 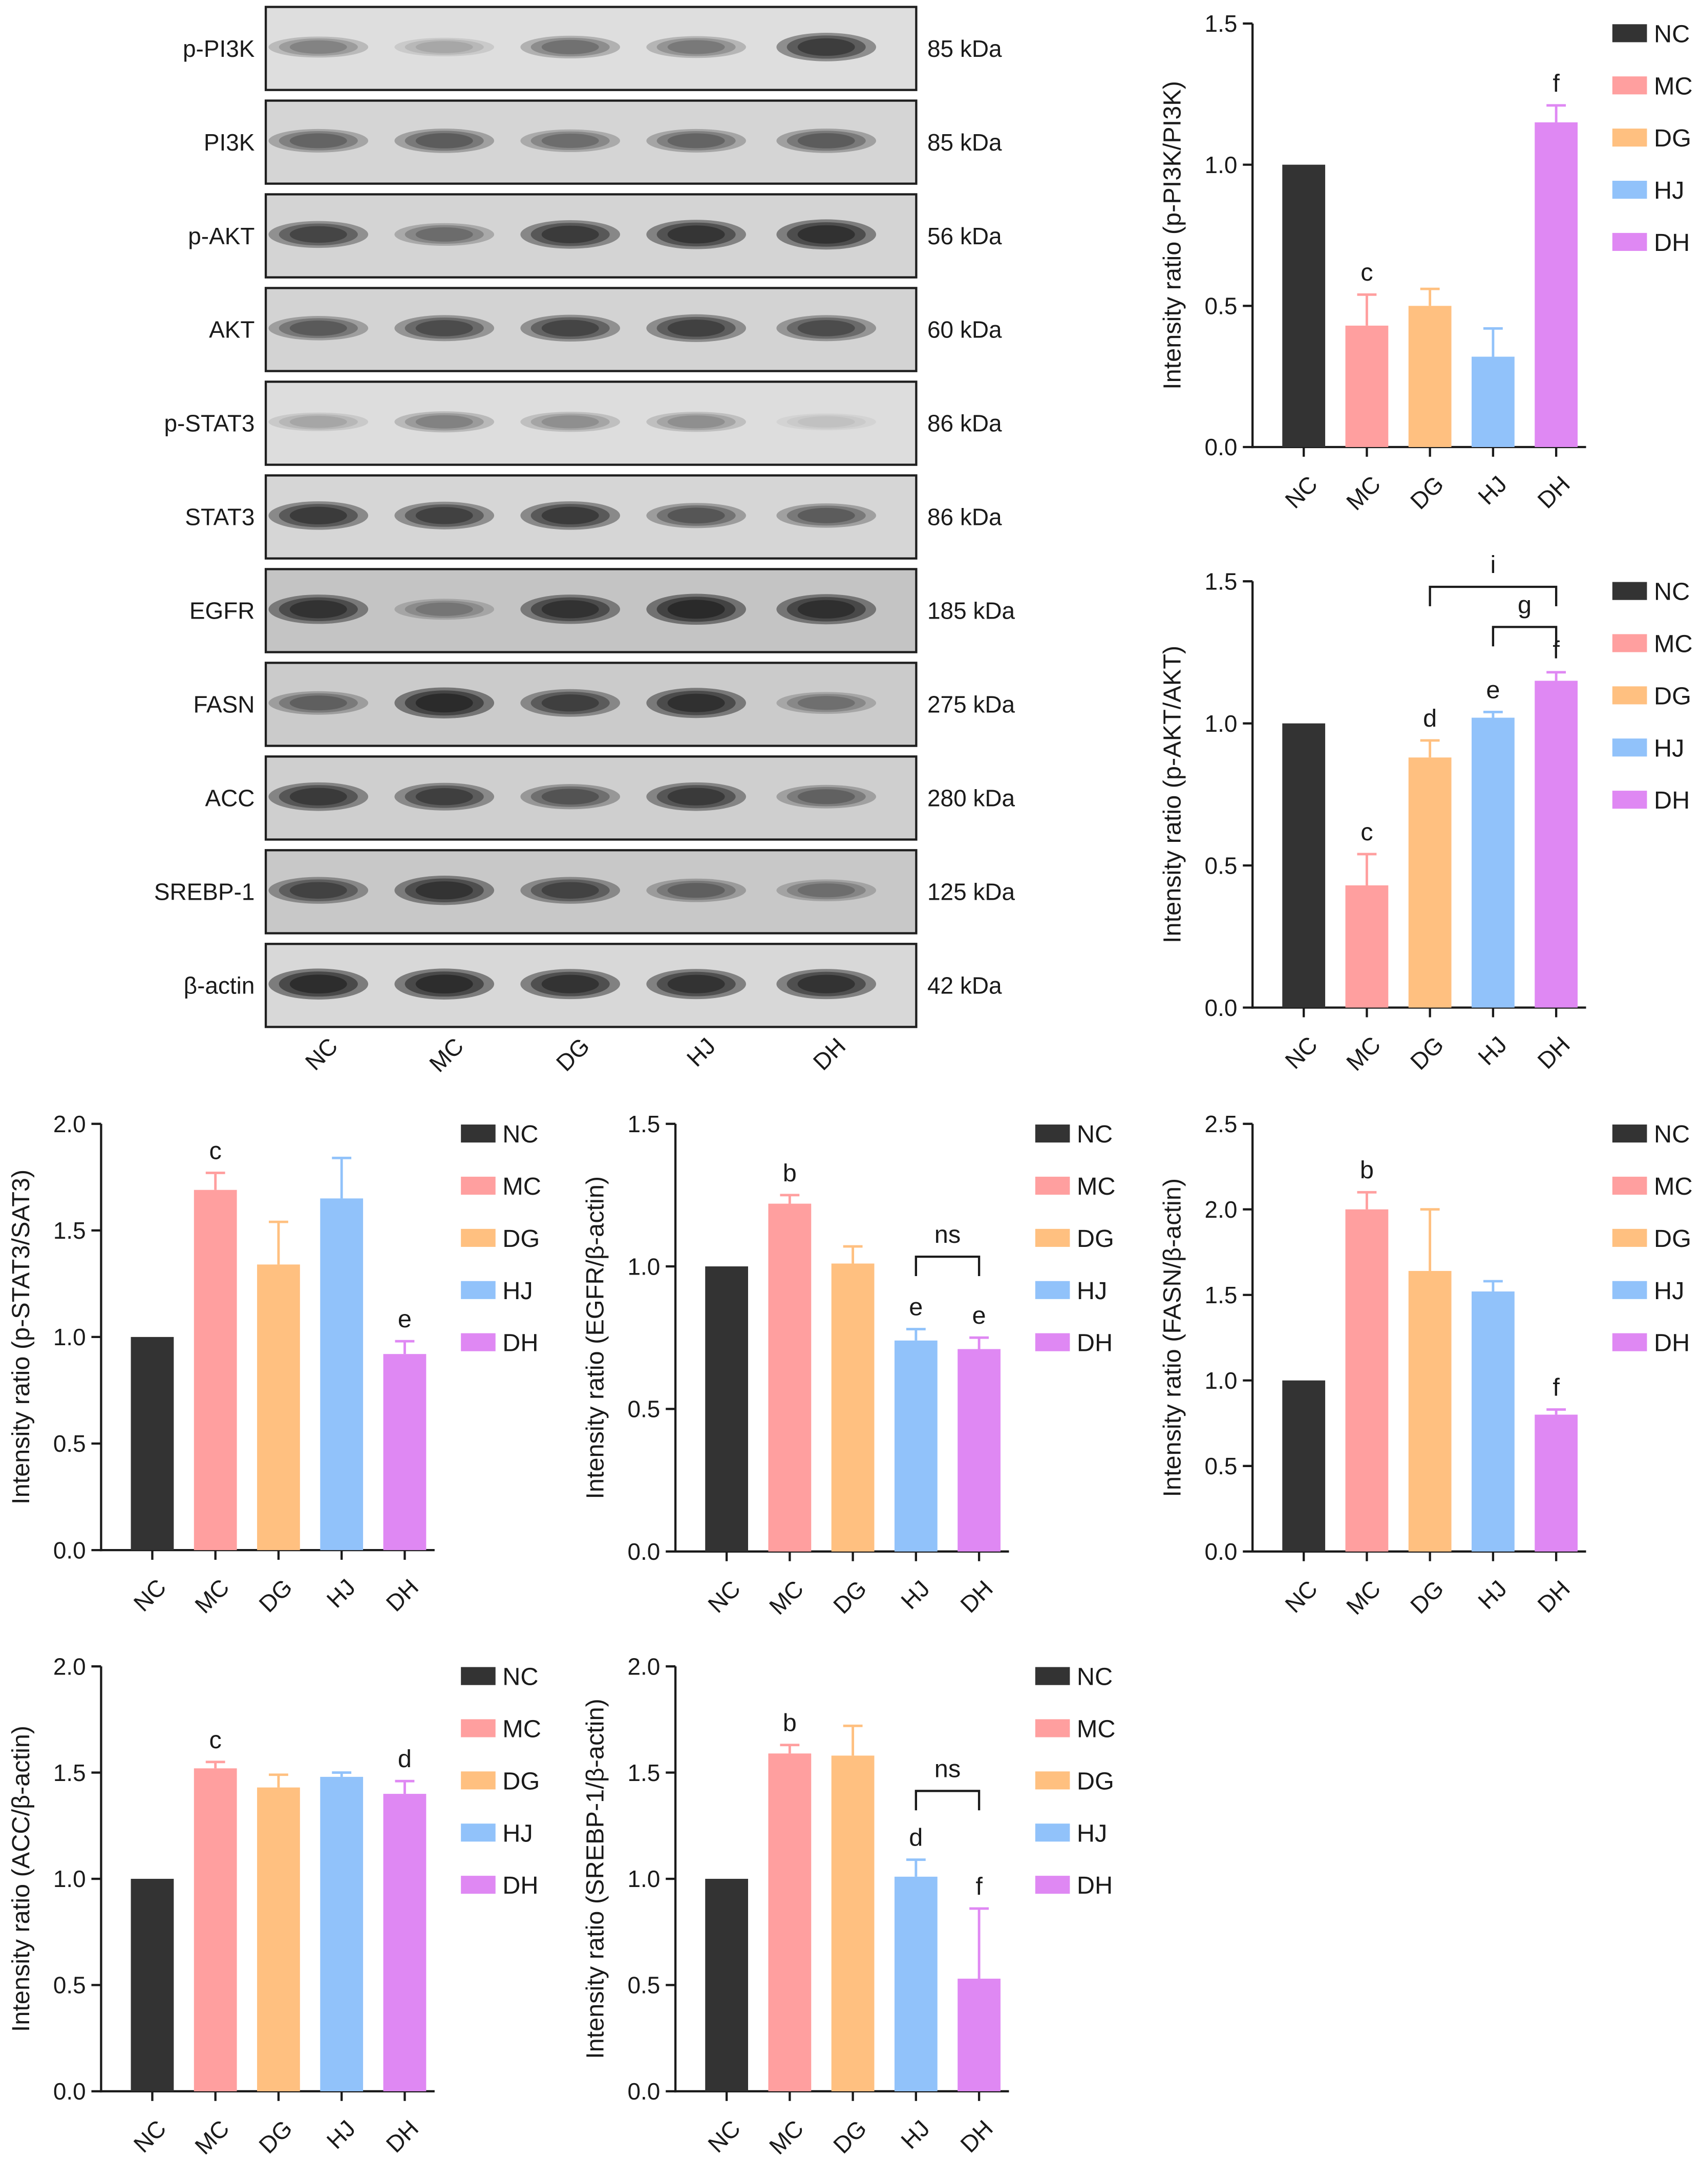 What do you see at coordinates (948, 1265) in the screenshot?
I see `bracket-line` at bounding box center [948, 1265].